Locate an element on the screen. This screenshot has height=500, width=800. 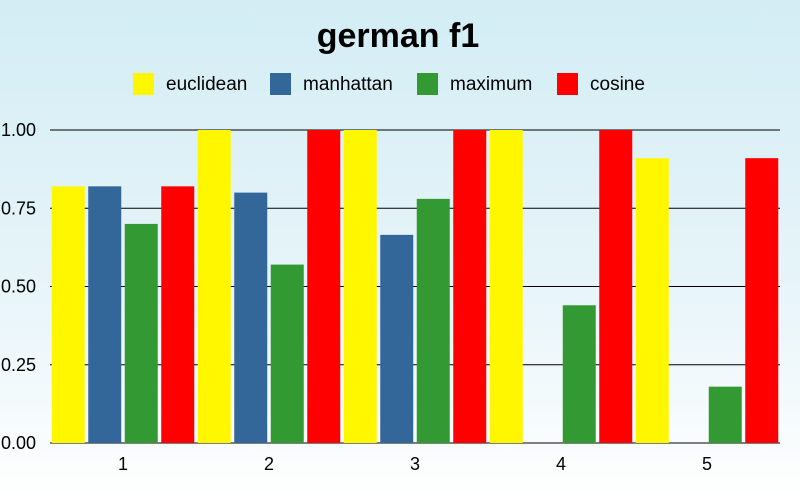
y-tick-label: 0.25 is located at coordinates (18, 365).